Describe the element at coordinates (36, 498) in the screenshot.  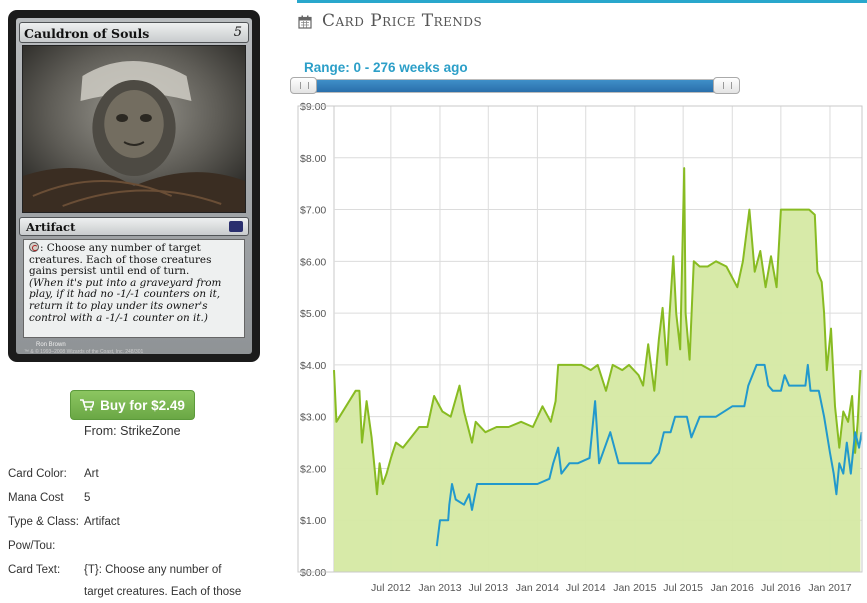
I see `attr-label-mana-cost: Mana Cost` at that location.